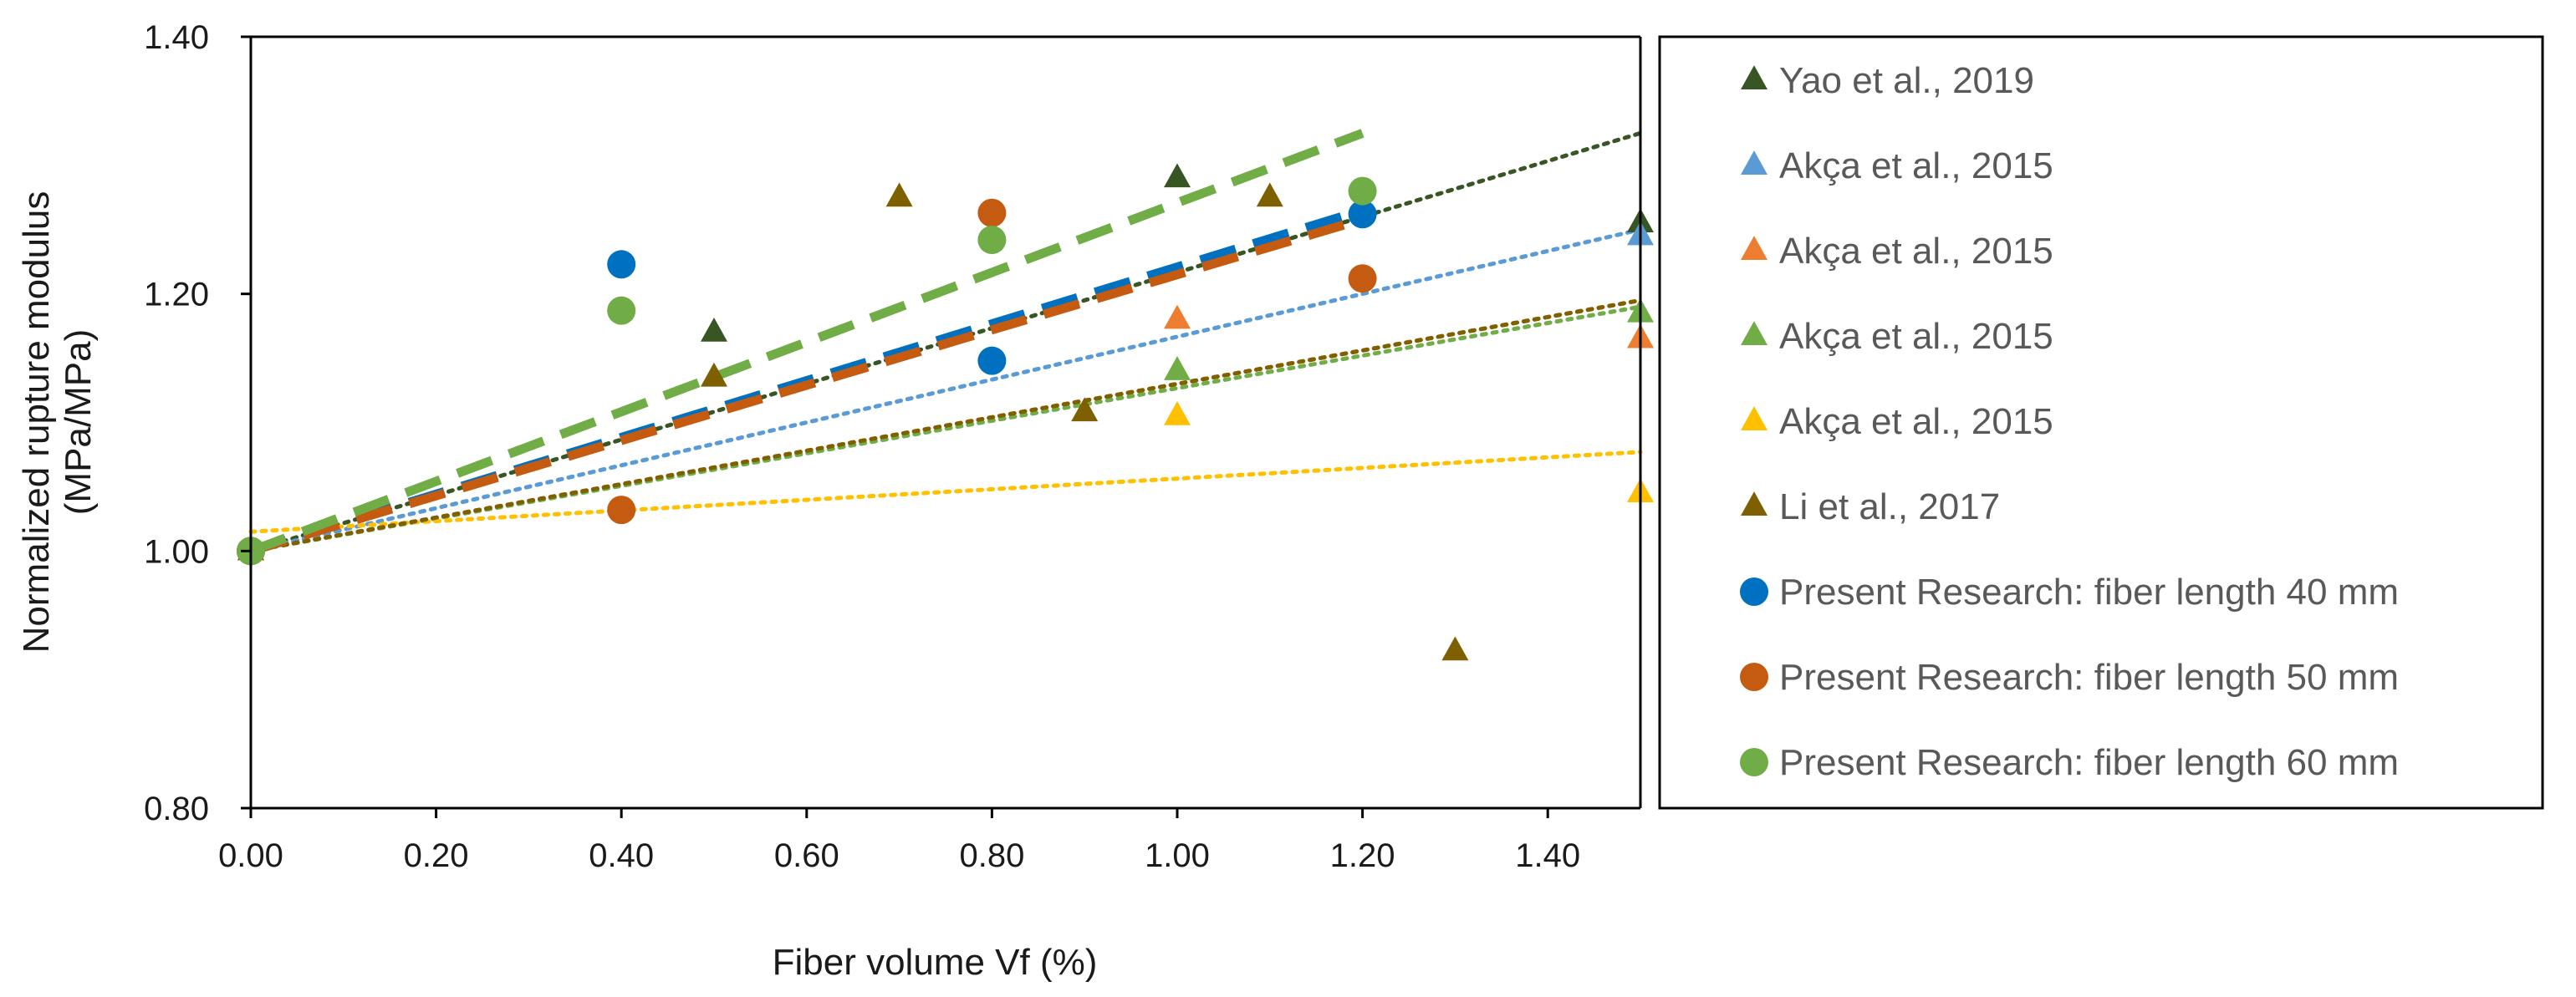  Describe the element at coordinates (1889, 506) in the screenshot. I see `legend-label: Li et al., 2017` at that location.